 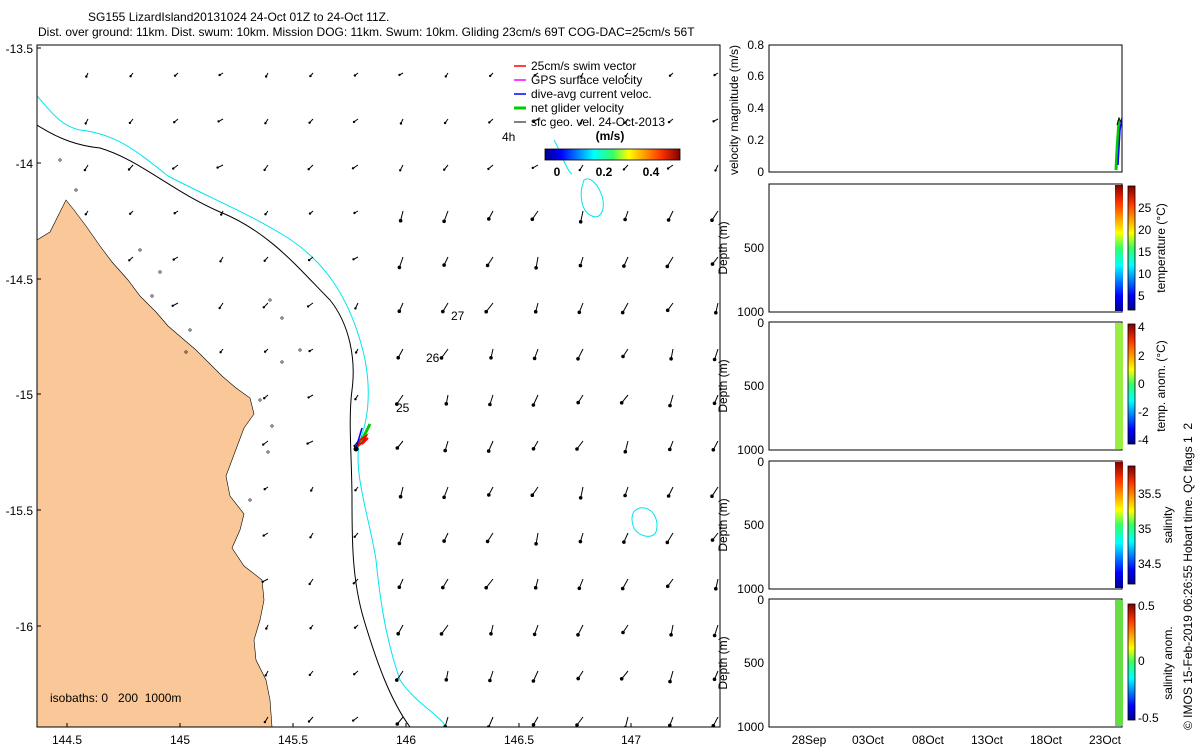 I want to click on colorbar-title: (m/s), so click(x=610, y=136).